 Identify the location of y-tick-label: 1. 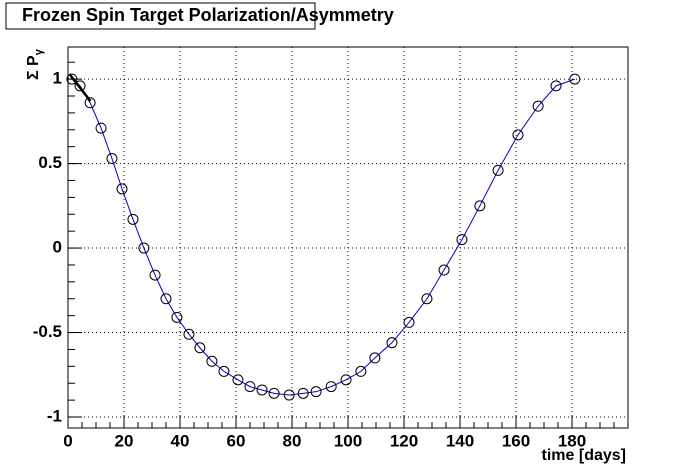
(57, 78).